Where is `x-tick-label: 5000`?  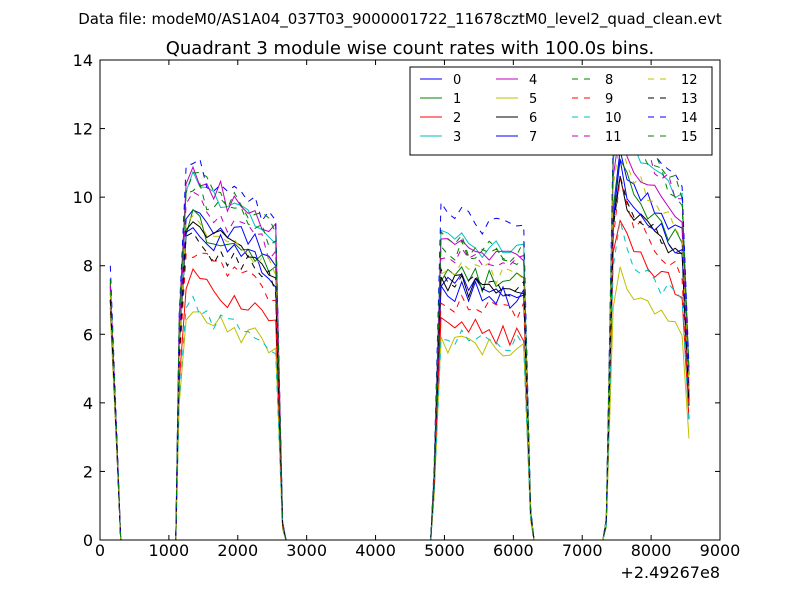
x-tick-label: 5000 is located at coordinates (444, 550).